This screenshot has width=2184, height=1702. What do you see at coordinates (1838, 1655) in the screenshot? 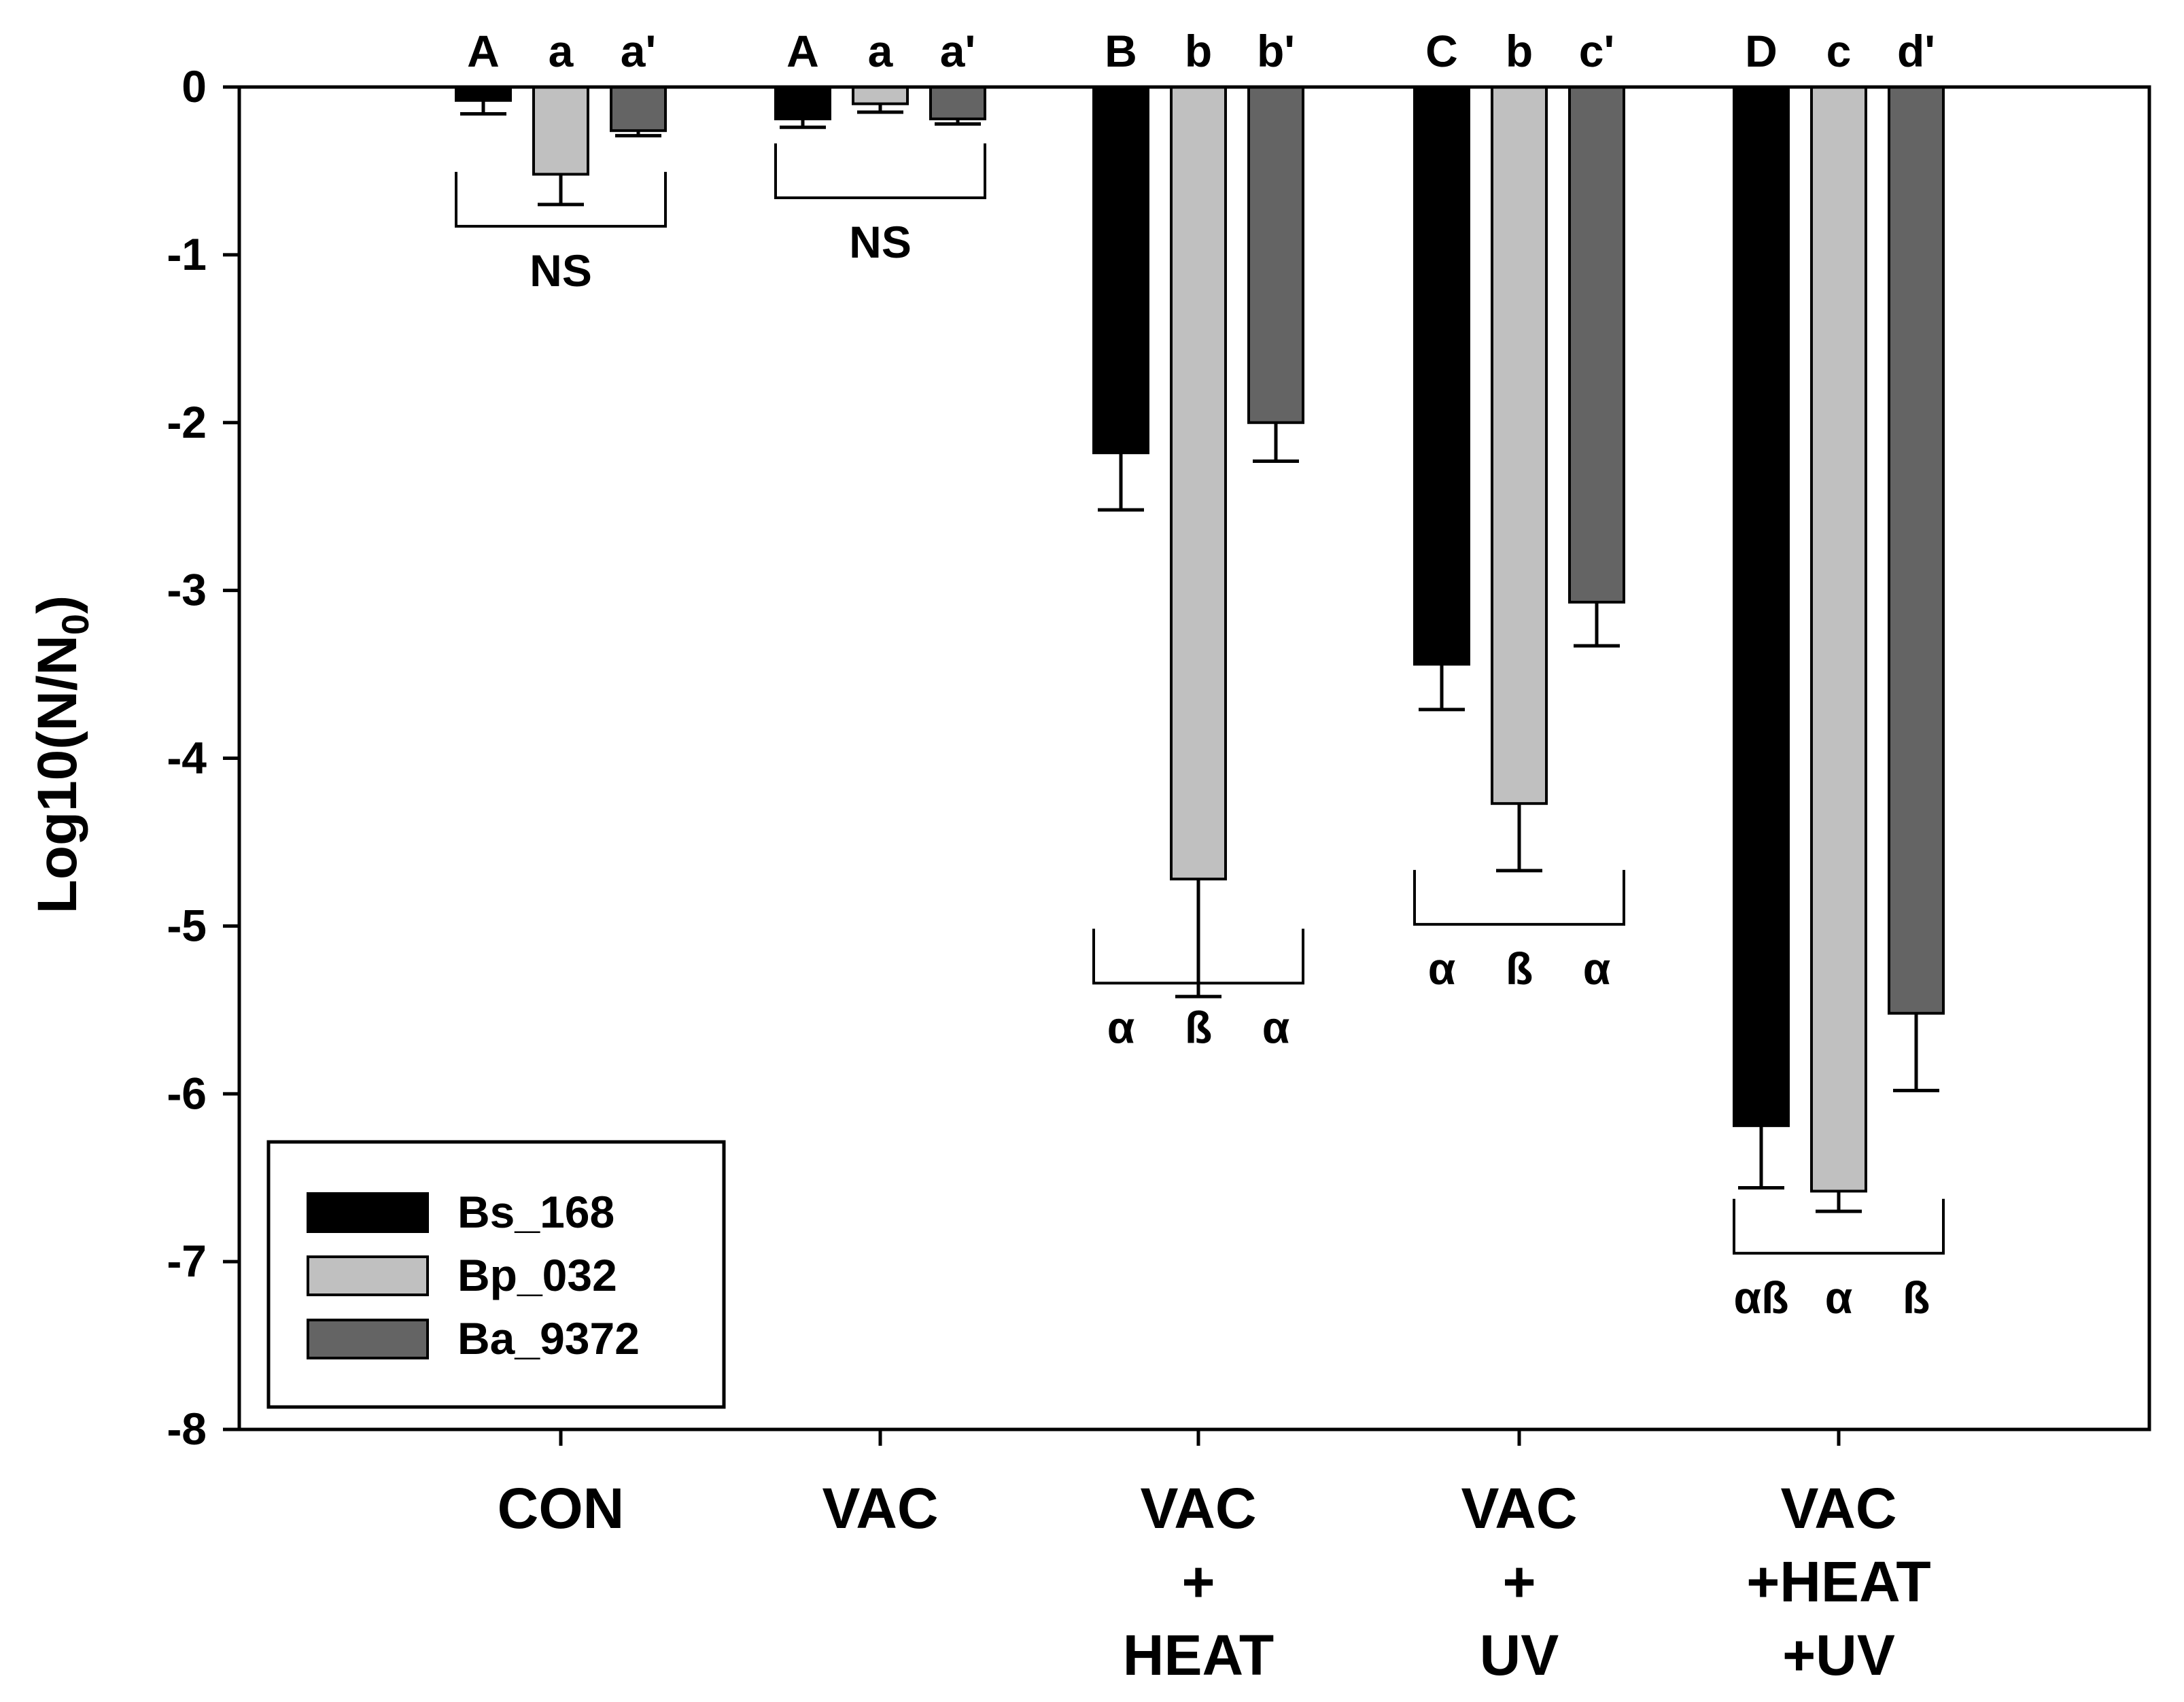
I see `x-tick-label: +UV` at bounding box center [1838, 1655].